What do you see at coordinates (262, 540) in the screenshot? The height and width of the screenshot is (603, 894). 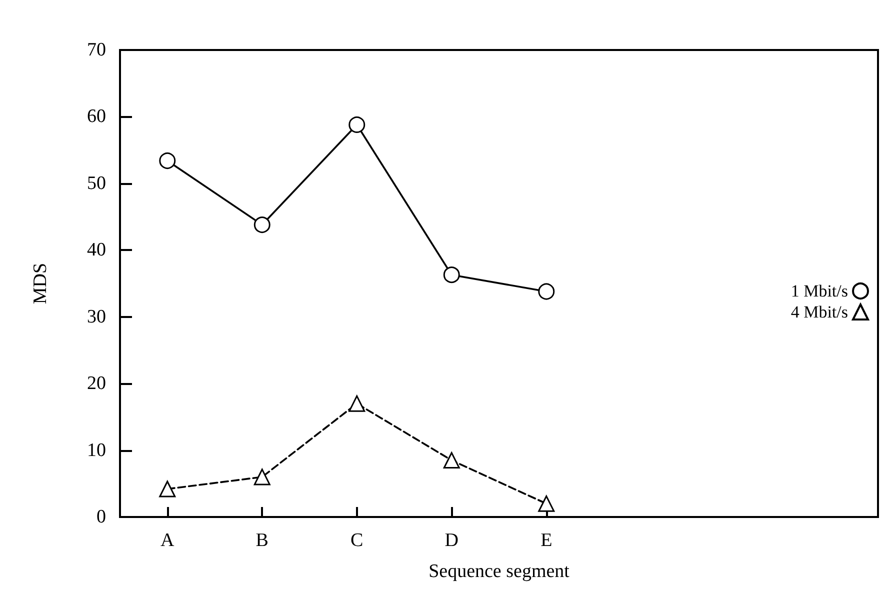 I see `x-tick-label: B` at bounding box center [262, 540].